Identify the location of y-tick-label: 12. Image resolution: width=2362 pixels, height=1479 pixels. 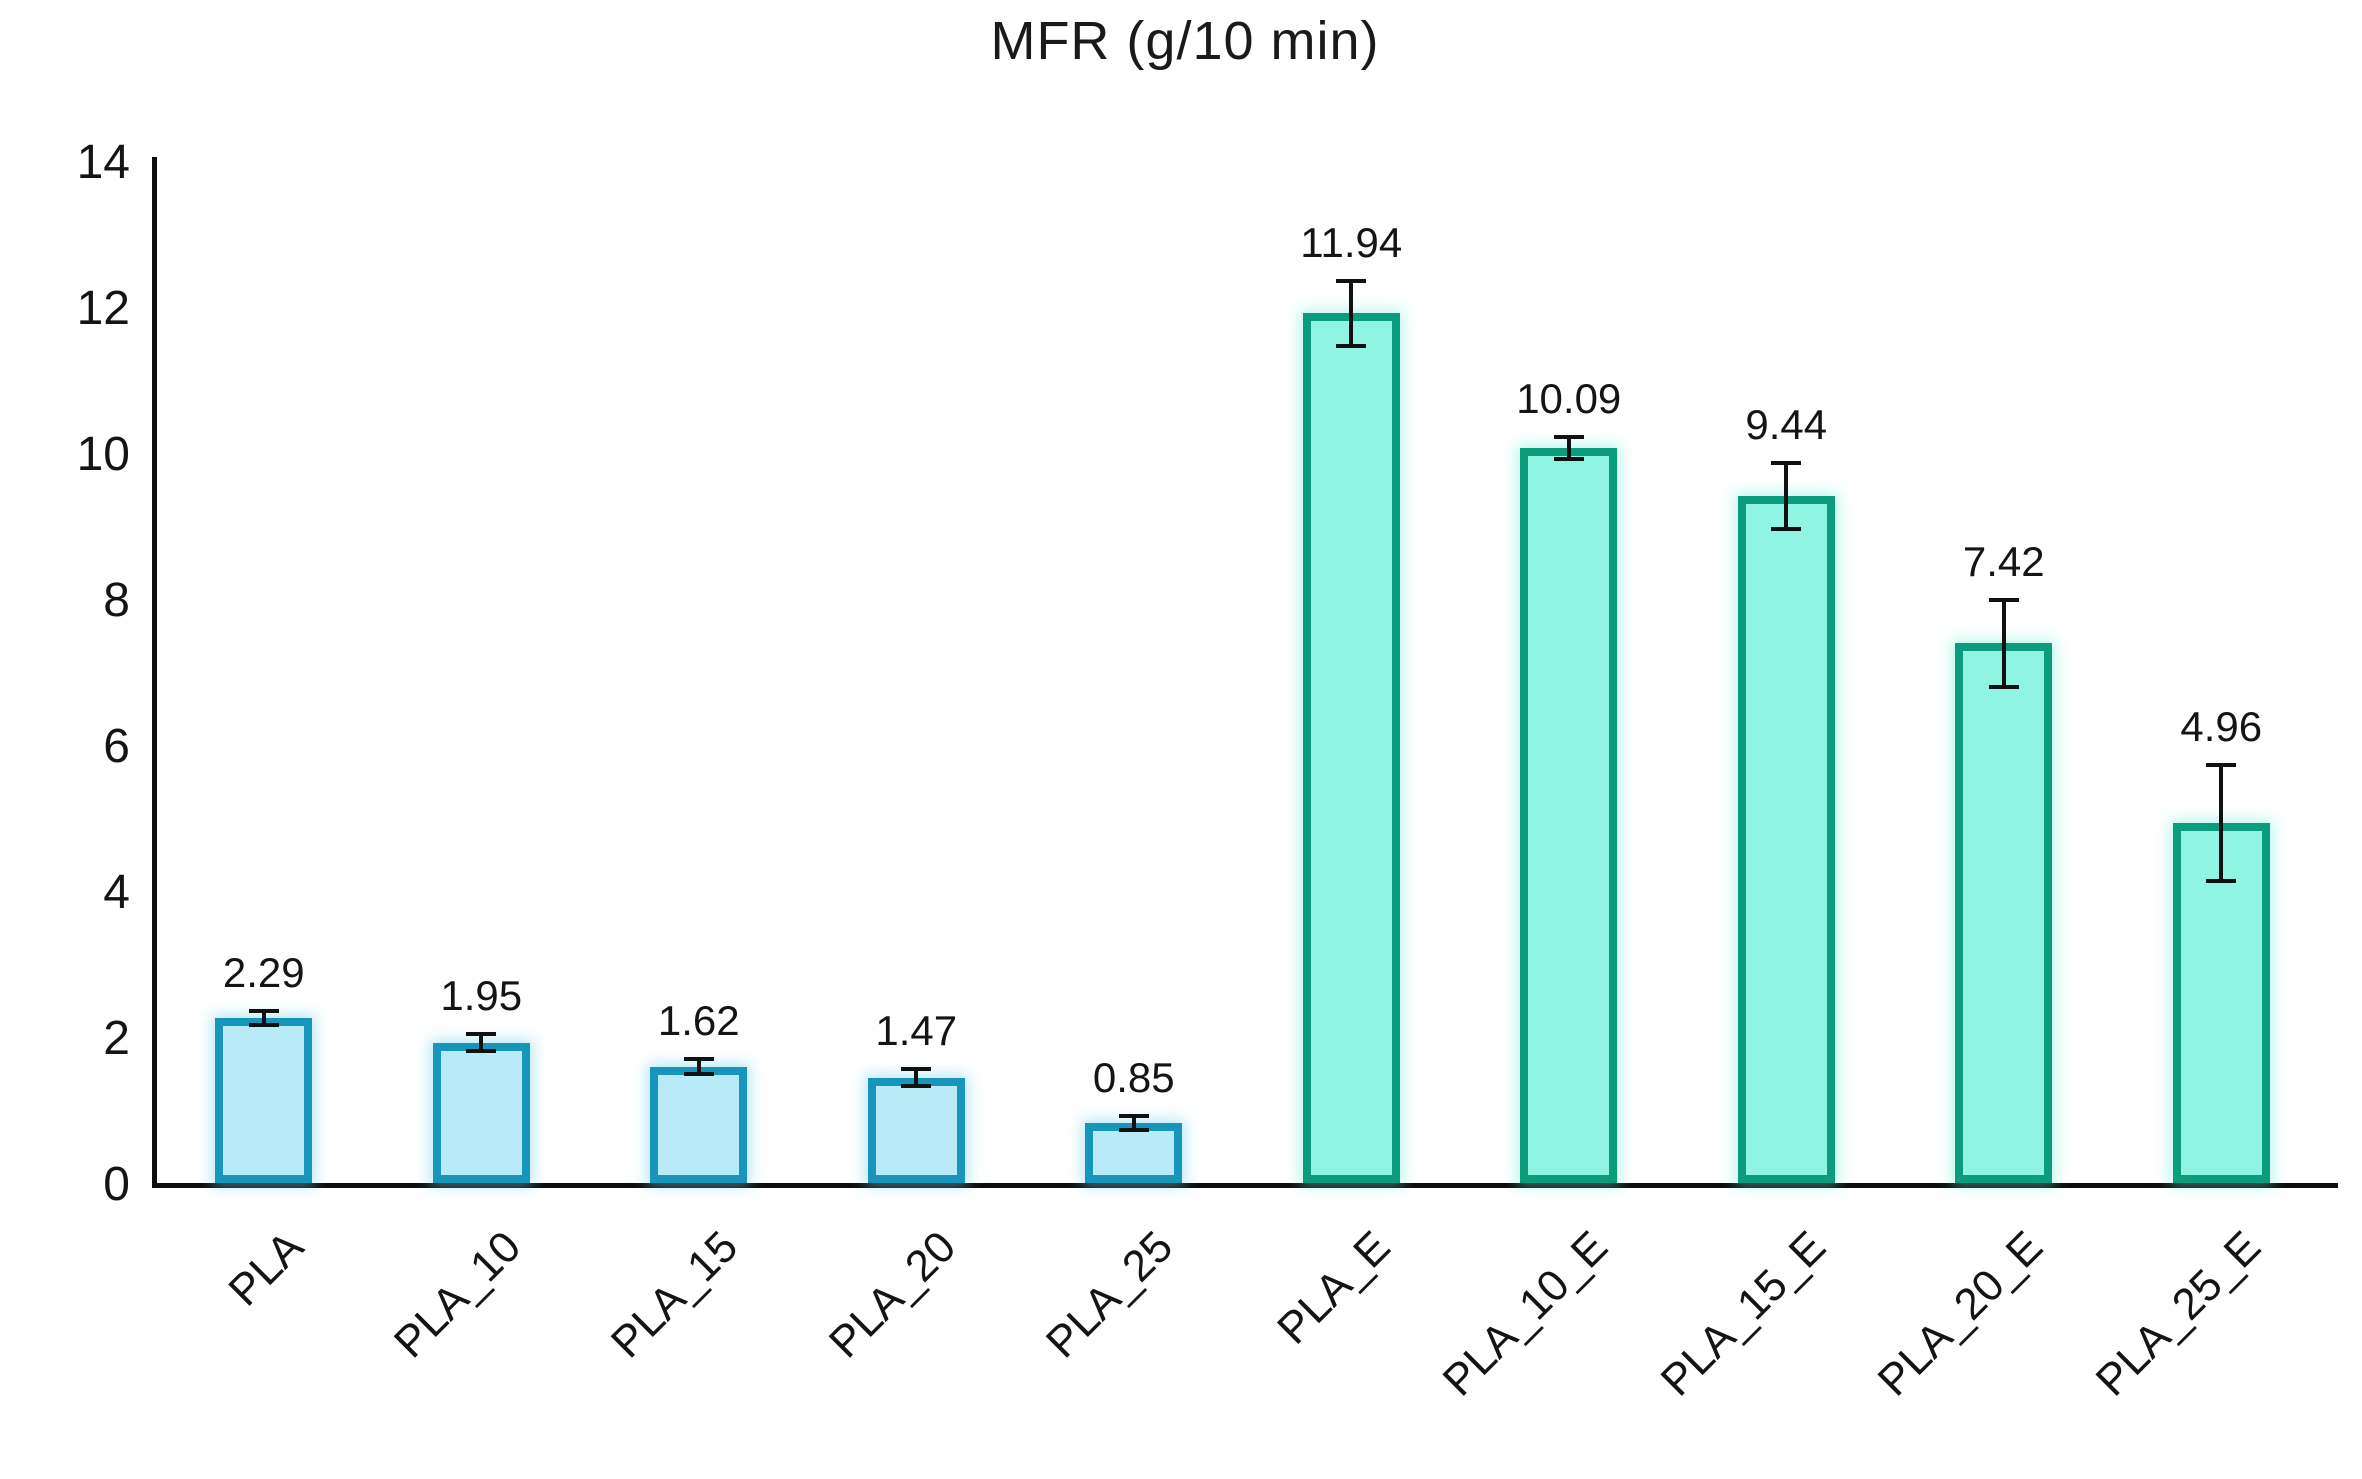
(103, 308).